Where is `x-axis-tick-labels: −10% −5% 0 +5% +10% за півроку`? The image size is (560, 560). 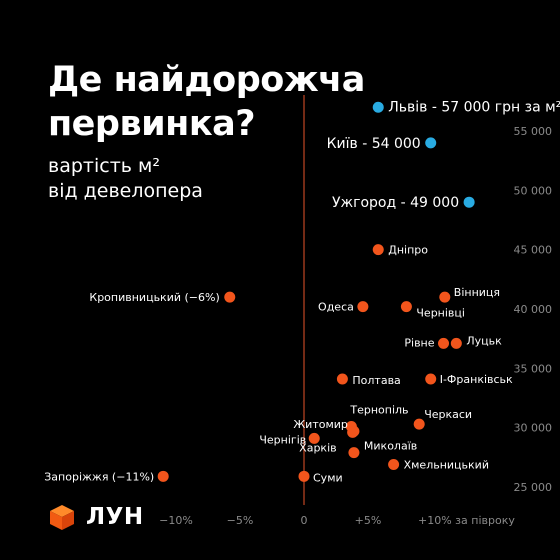 x-axis-tick-labels: −10% −5% 0 +5% +10% за півроку is located at coordinates (337, 520).